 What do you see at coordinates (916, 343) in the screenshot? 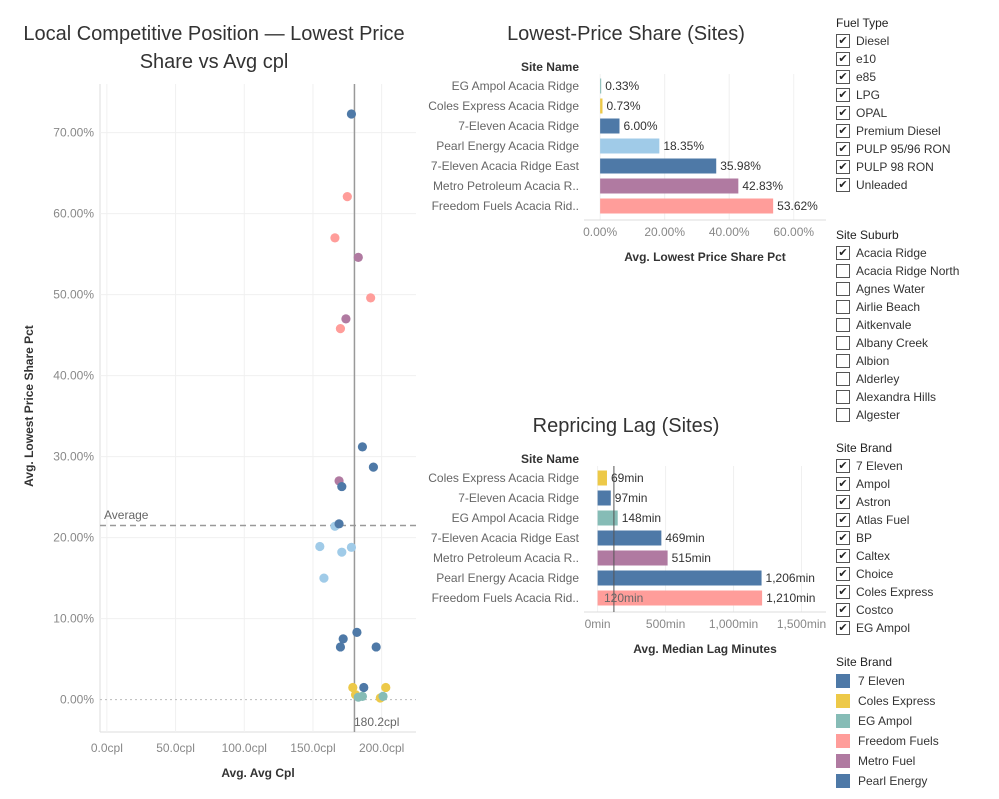
I see `filter-option-albany-creek: Albany Creek` at bounding box center [916, 343].